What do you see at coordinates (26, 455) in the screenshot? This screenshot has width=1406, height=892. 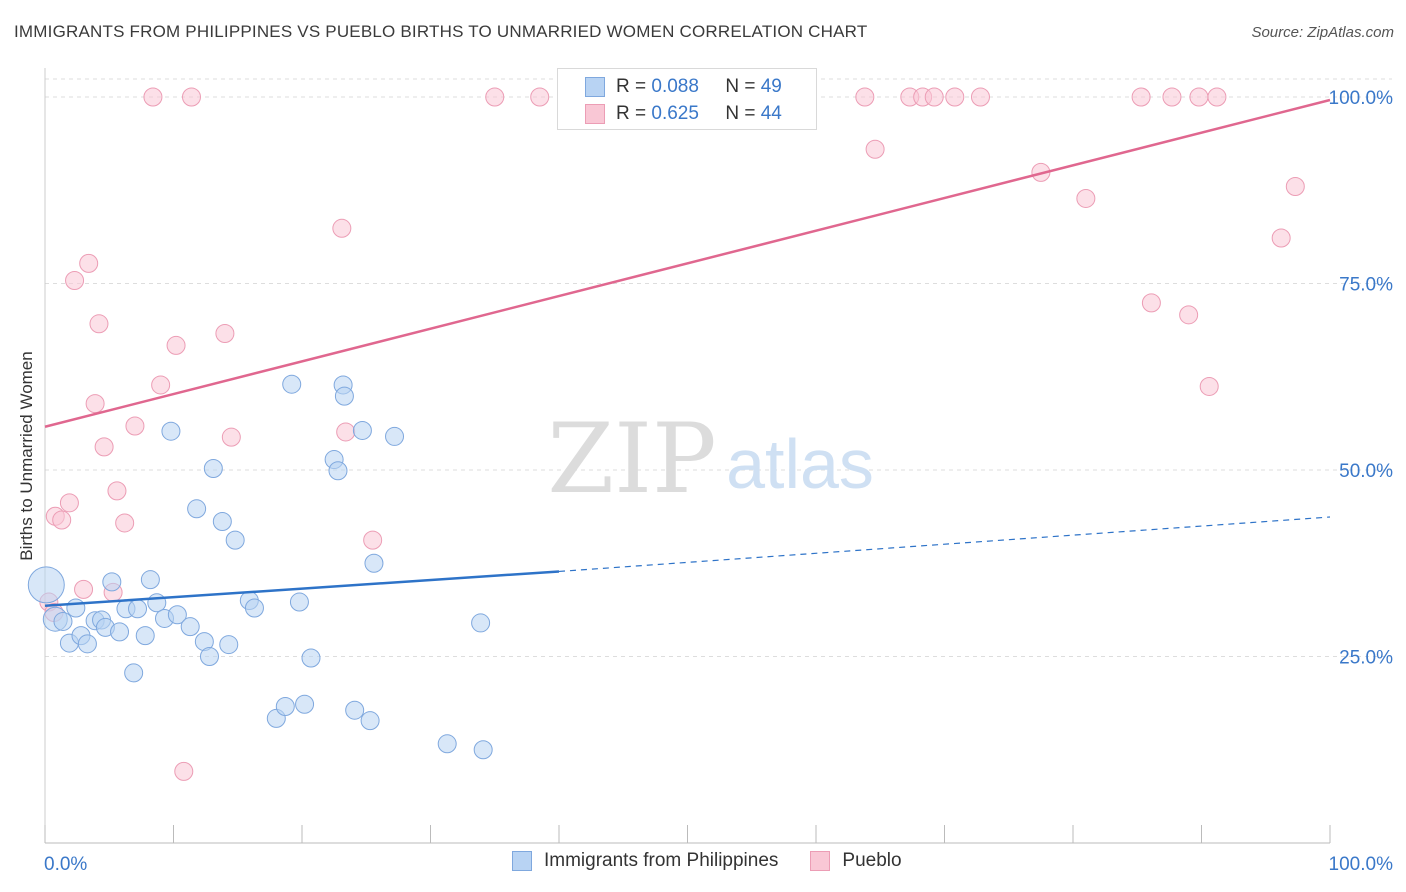 I see `y-axis-label: Births to Unmarried Women` at bounding box center [26, 455].